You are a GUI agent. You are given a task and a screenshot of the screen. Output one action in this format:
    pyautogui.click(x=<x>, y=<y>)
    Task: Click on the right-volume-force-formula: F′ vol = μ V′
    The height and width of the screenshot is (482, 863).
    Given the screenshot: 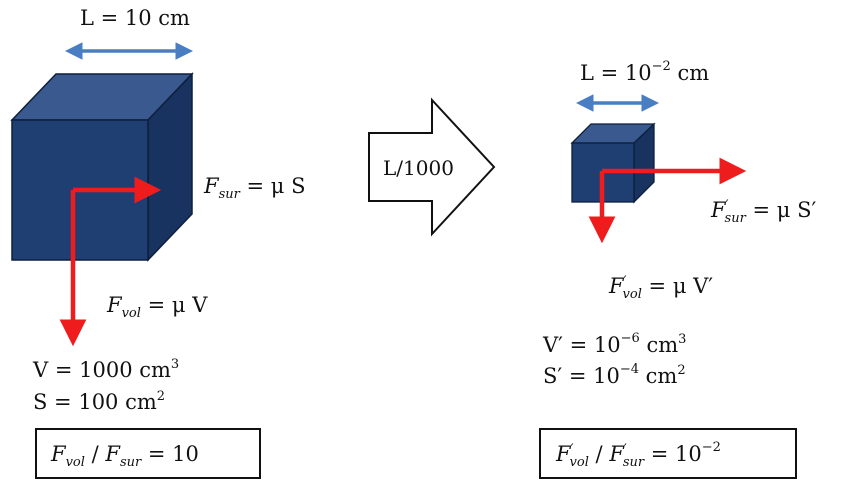 What is the action you would take?
    pyautogui.click(x=660, y=288)
    